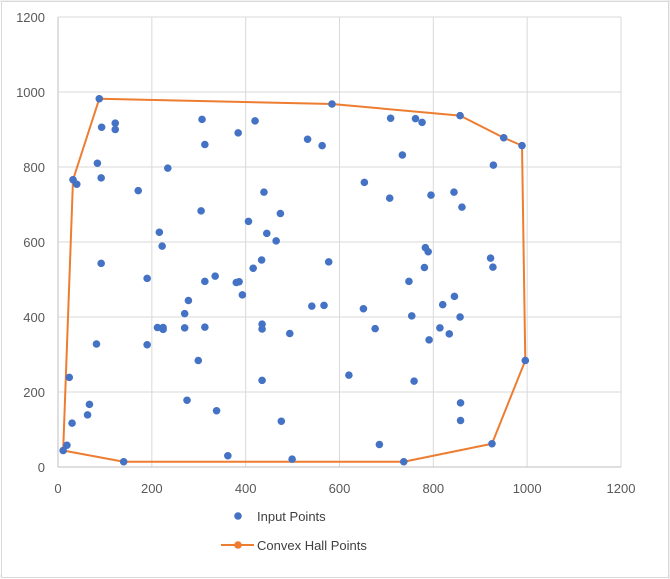  What do you see at coordinates (294, 531) in the screenshot?
I see `legend: Input Points Convex Hall Points` at bounding box center [294, 531].